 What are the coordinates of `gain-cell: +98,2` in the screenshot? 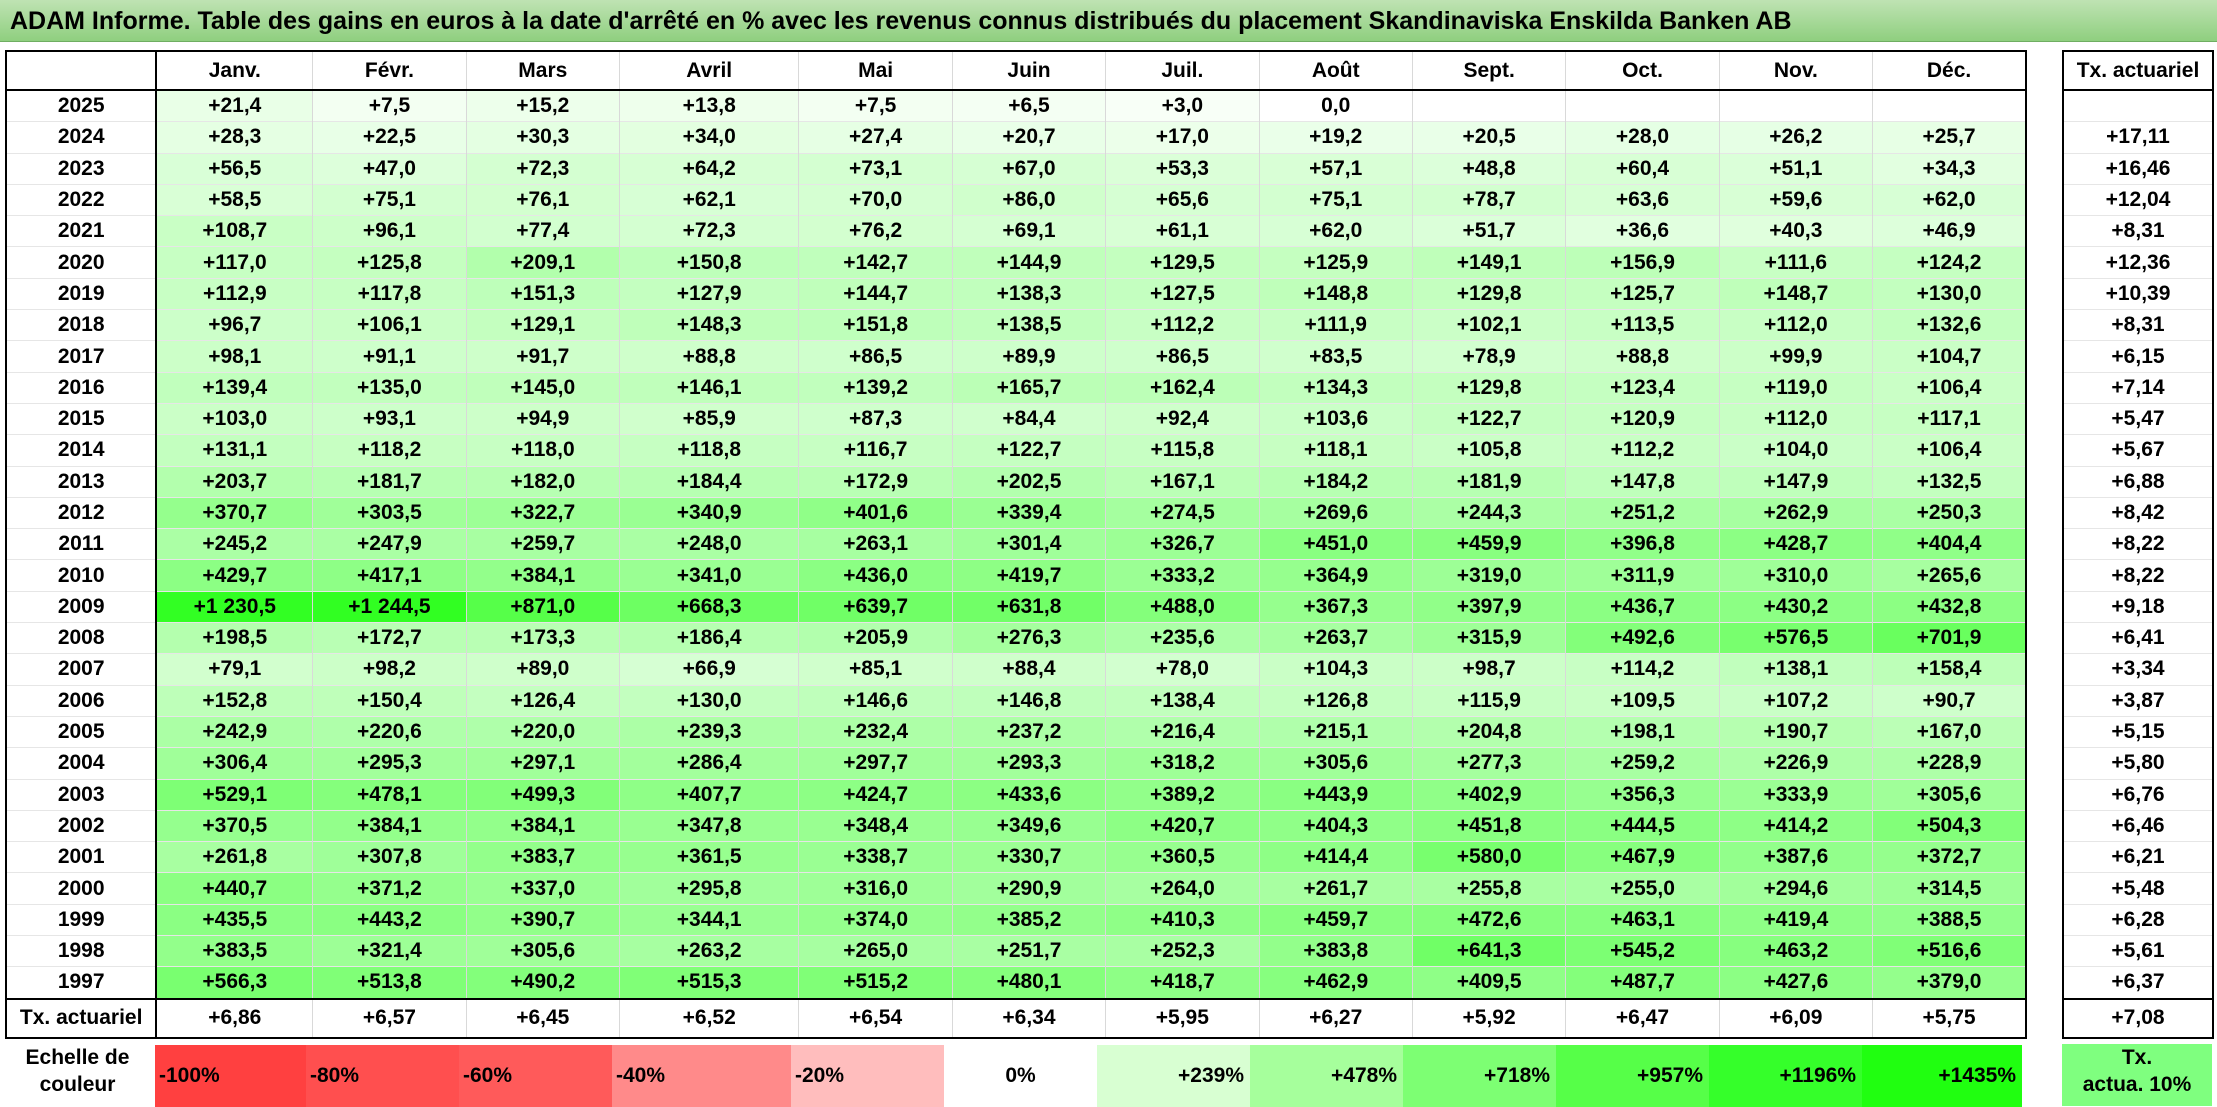 It's located at (389, 669).